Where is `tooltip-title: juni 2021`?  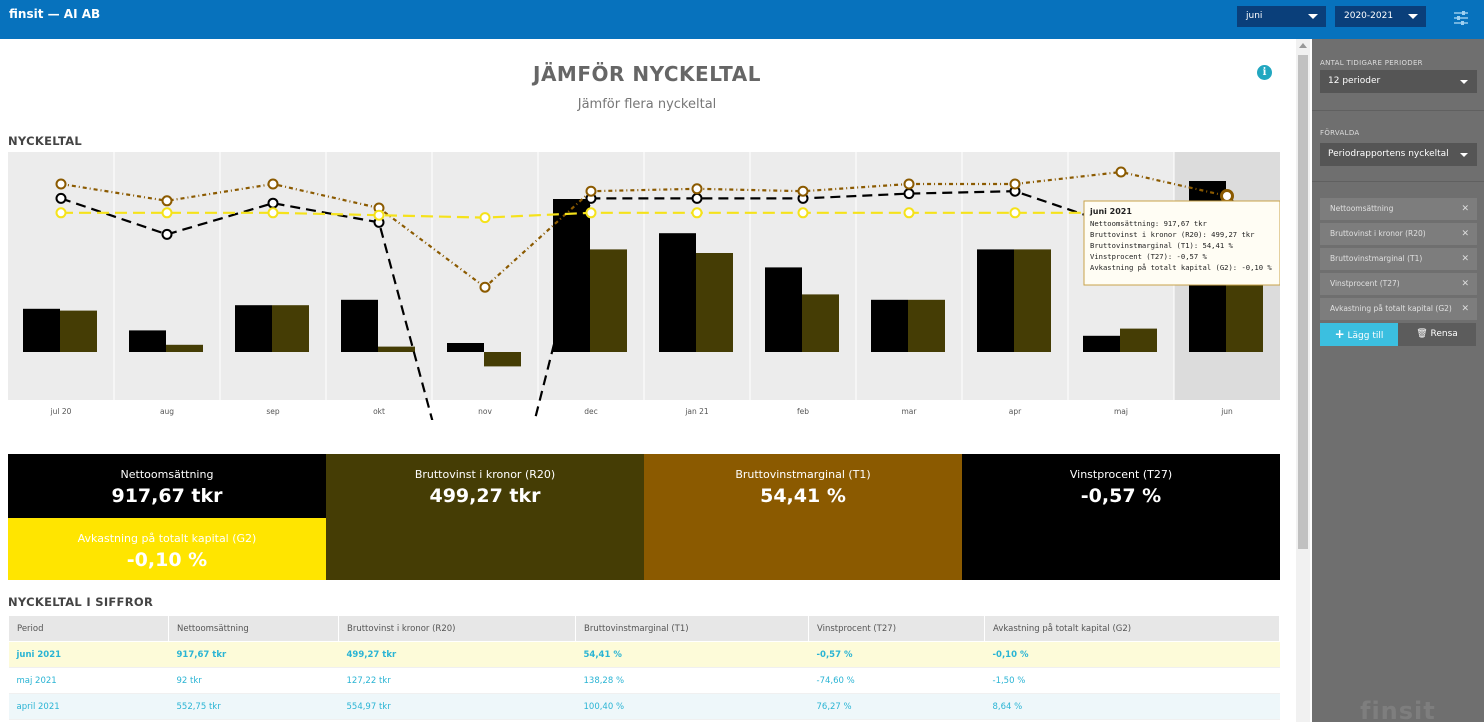 tooltip-title: juni 2021 is located at coordinates (1110, 211).